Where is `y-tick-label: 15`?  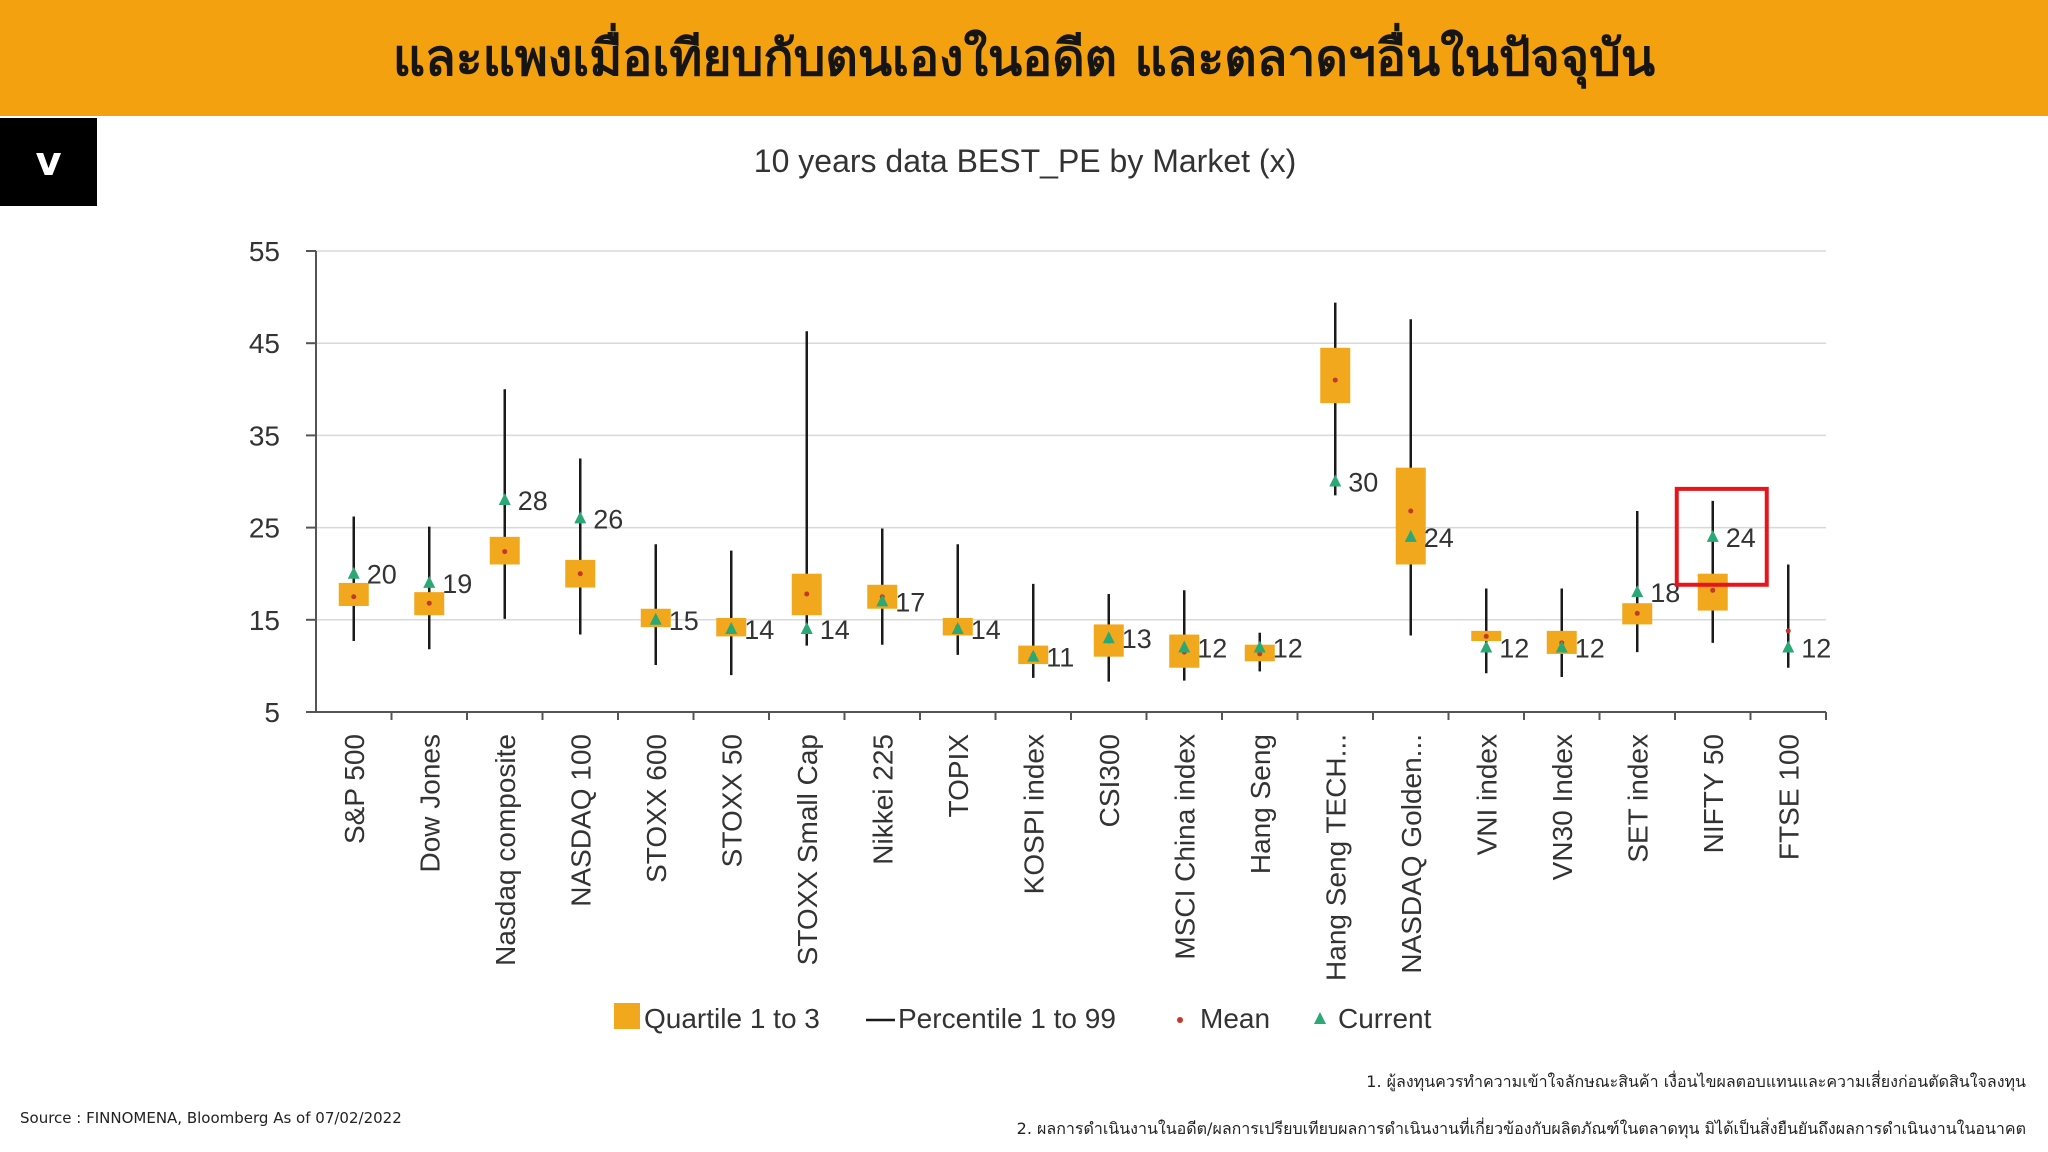 y-tick-label: 15 is located at coordinates (264, 620).